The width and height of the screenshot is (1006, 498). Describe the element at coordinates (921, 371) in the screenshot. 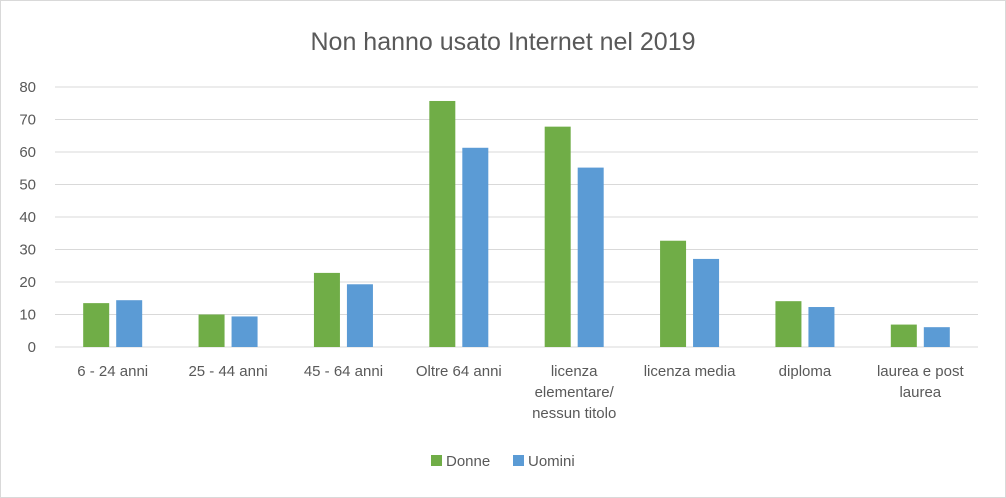

I see `x-category-label: laurea e post` at that location.